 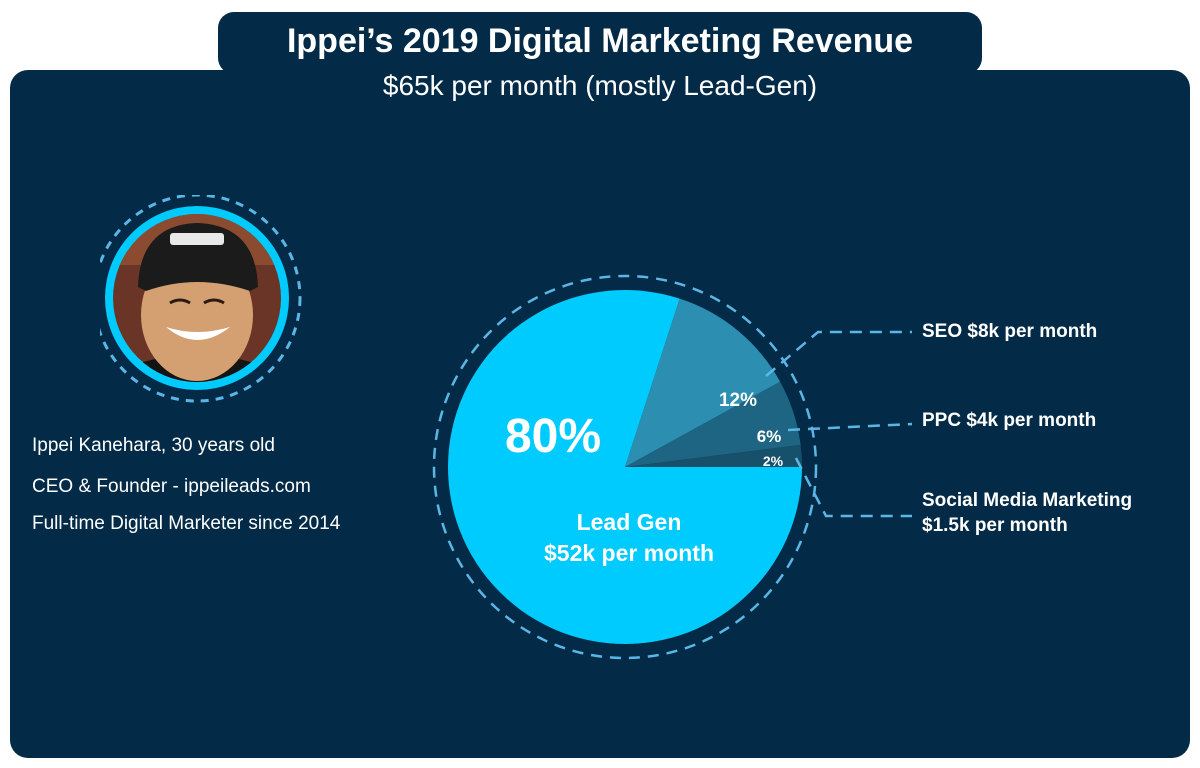 What do you see at coordinates (838, 353) in the screenshot?
I see `seo-leader-line` at bounding box center [838, 353].